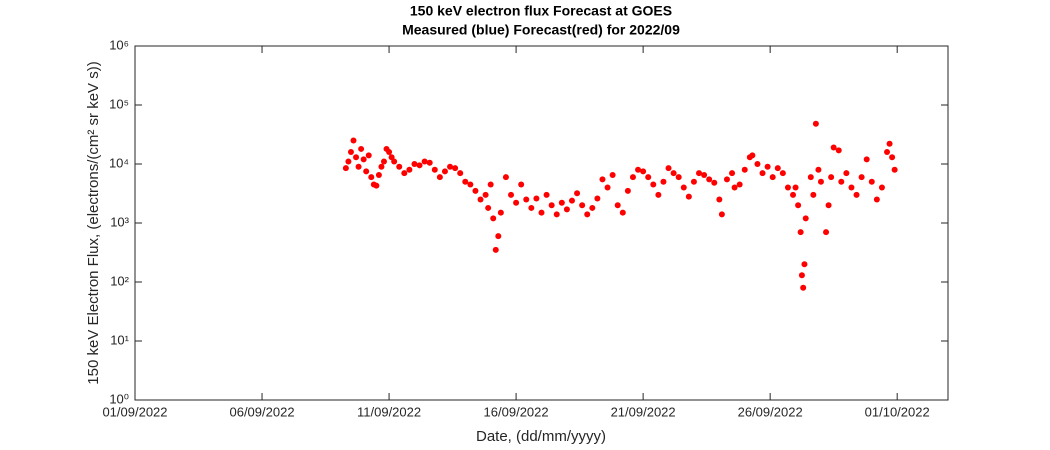 The image size is (1050, 450). What do you see at coordinates (389, 411) in the screenshot?
I see `x-tick-label: 11/09/2022` at bounding box center [389, 411].